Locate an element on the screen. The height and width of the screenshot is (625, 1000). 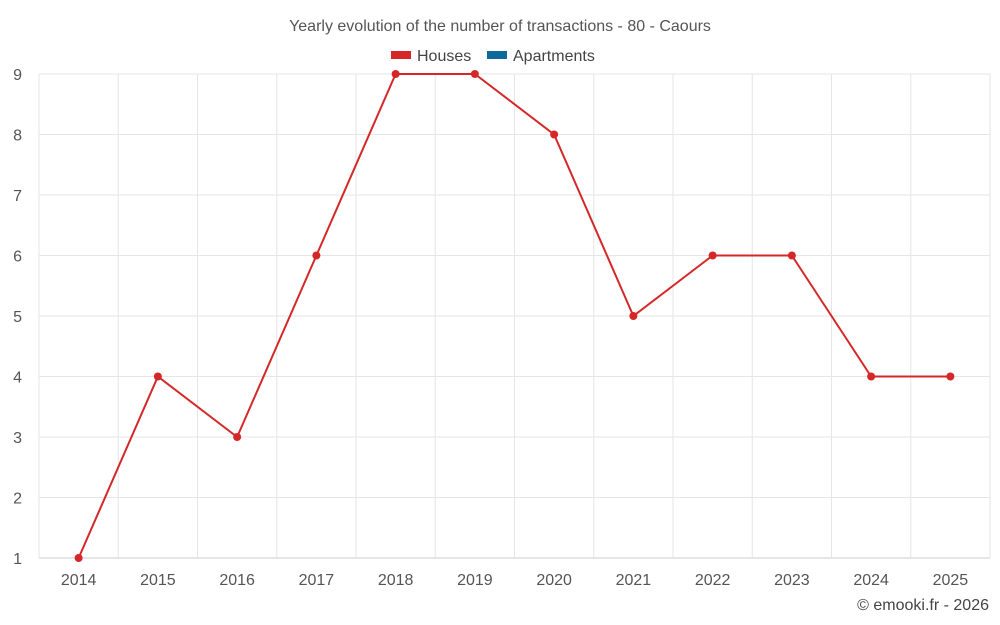
legend-swatch-houses is located at coordinates (401, 55).